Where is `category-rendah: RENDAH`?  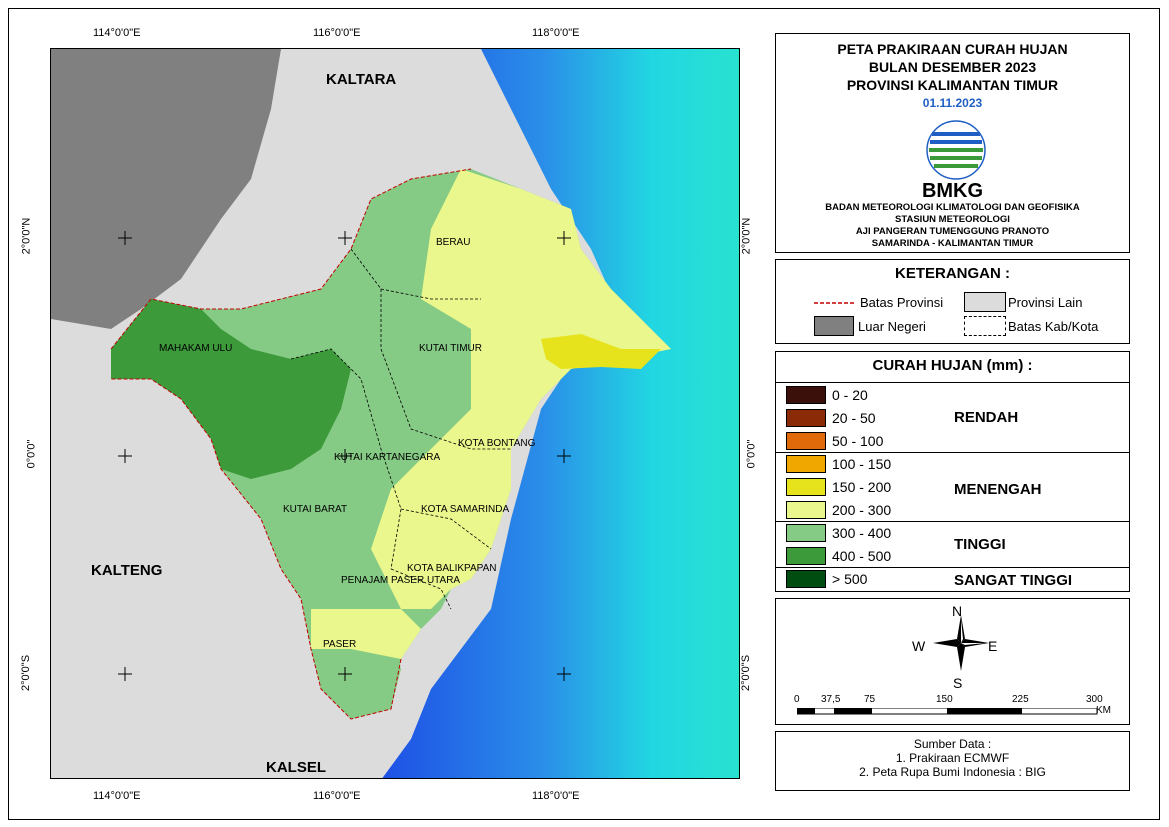
category-rendah: RENDAH is located at coordinates (986, 417).